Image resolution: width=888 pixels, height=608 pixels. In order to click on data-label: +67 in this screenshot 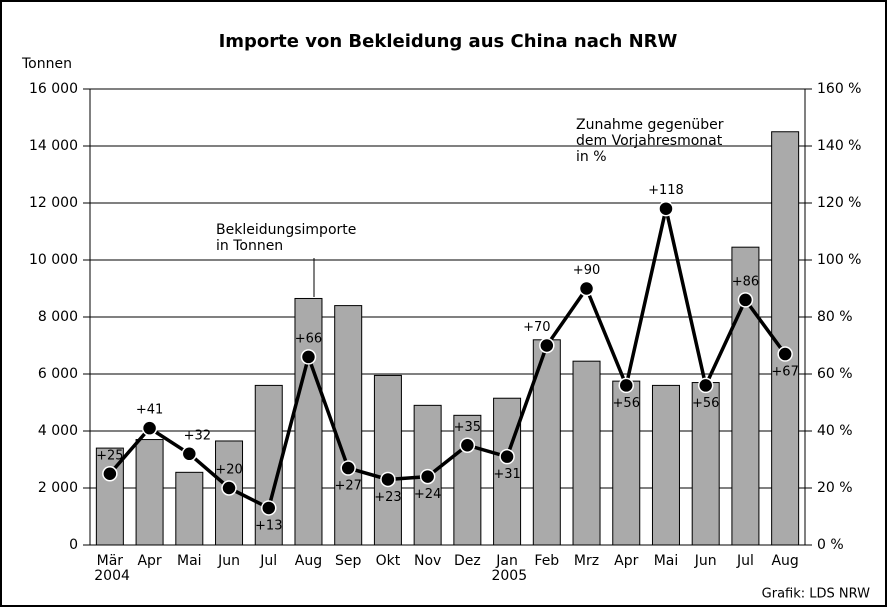, I will do `click(784, 372)`.